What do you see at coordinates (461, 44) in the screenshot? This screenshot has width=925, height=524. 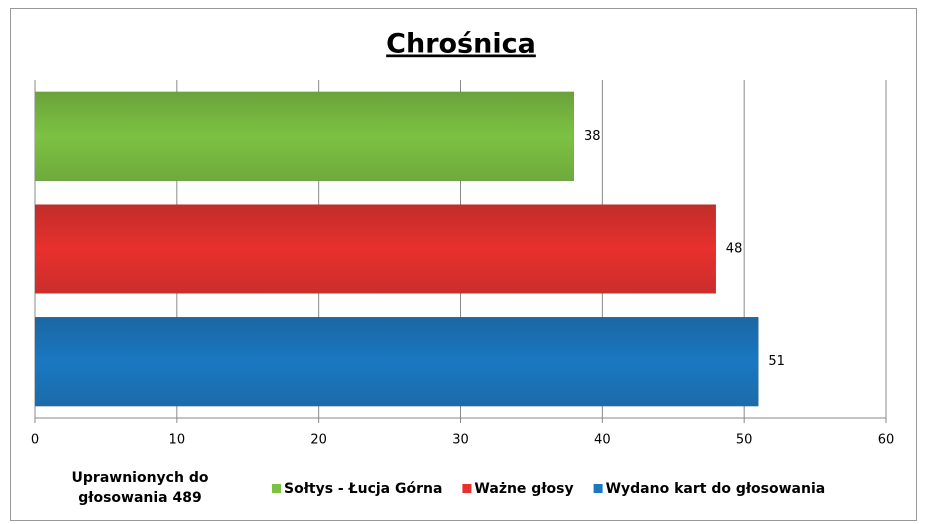 I see `chart-title: Chrośnica` at bounding box center [461, 44].